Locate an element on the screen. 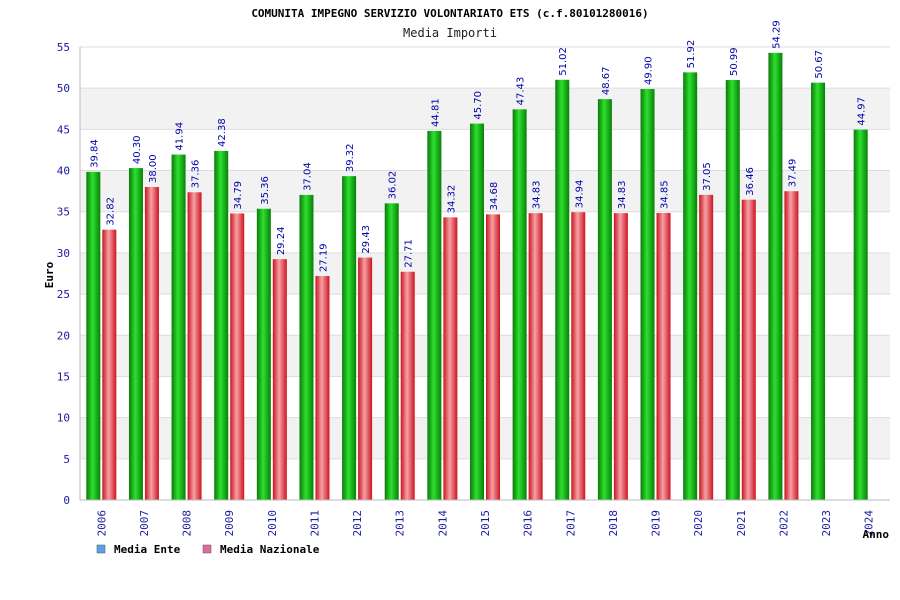 Image resolution: width=900 pixels, height=600 pixels. data-label: 37.36 is located at coordinates (196, 174).